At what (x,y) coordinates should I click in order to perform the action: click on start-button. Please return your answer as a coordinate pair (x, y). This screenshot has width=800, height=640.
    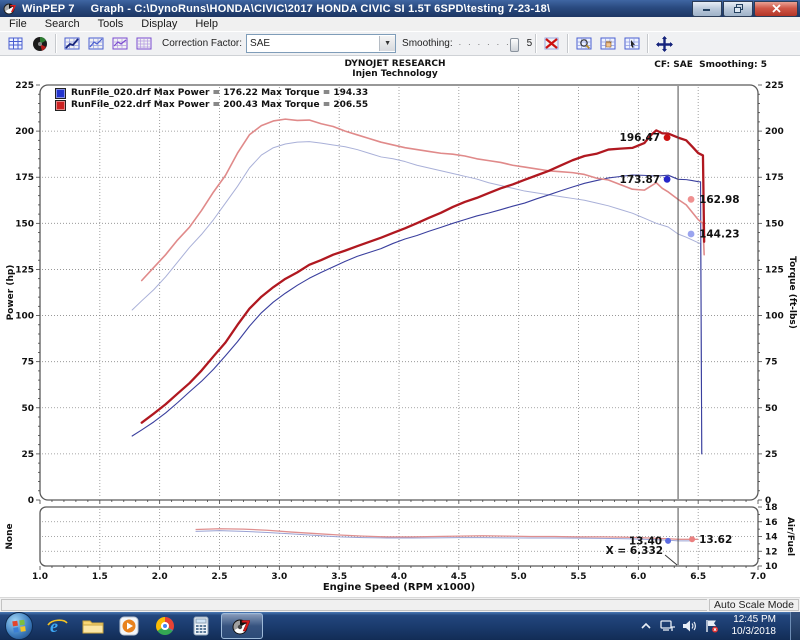
    Looking at the image, I should click on (19, 626).